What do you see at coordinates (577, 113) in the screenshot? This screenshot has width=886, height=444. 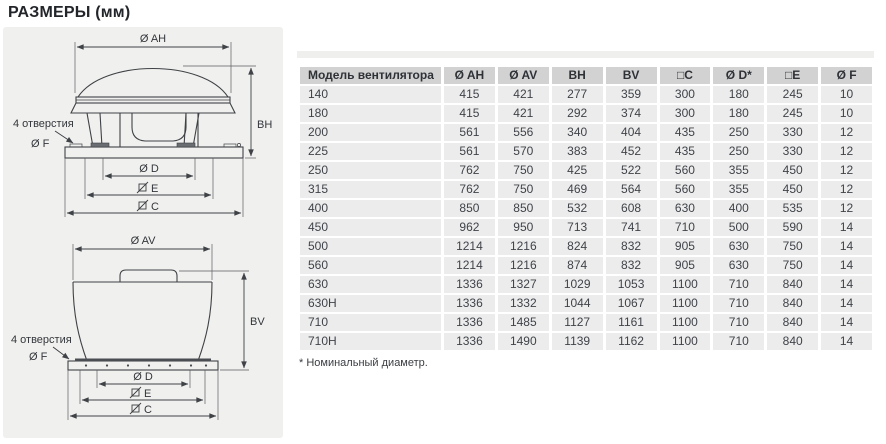 I see `value-cell: 292` at bounding box center [577, 113].